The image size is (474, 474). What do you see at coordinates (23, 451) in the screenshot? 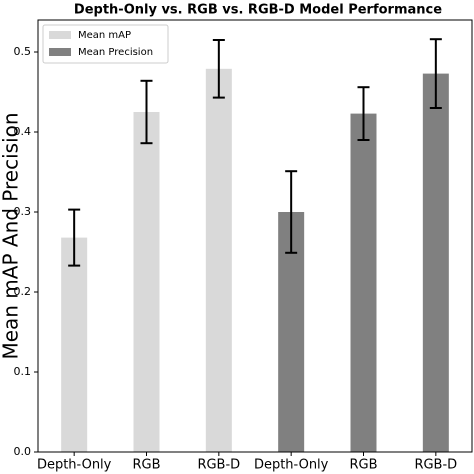
I see `y-tick-label: 0.0` at bounding box center [23, 451].